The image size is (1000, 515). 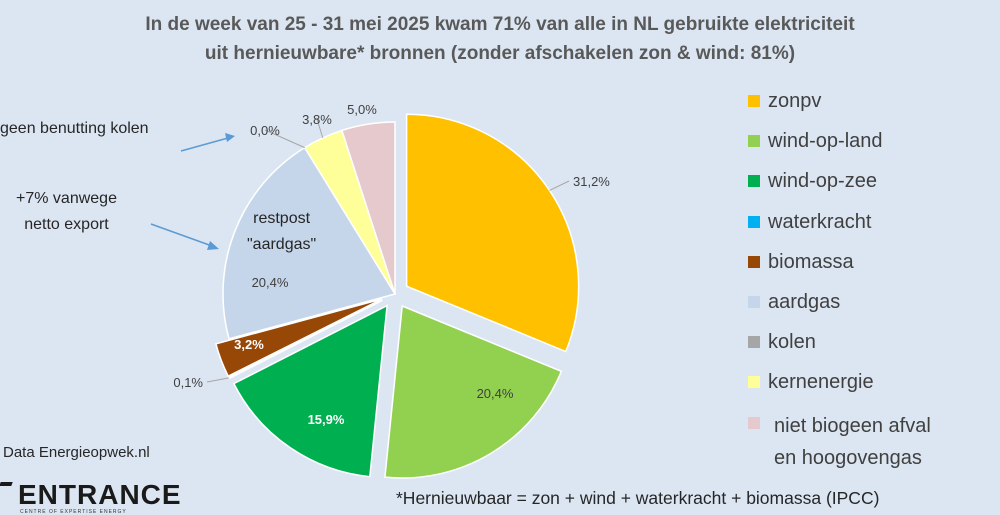 I want to click on logo-tagline: CENTRE OF EXPERTISE ENERGY, so click(x=73, y=512).